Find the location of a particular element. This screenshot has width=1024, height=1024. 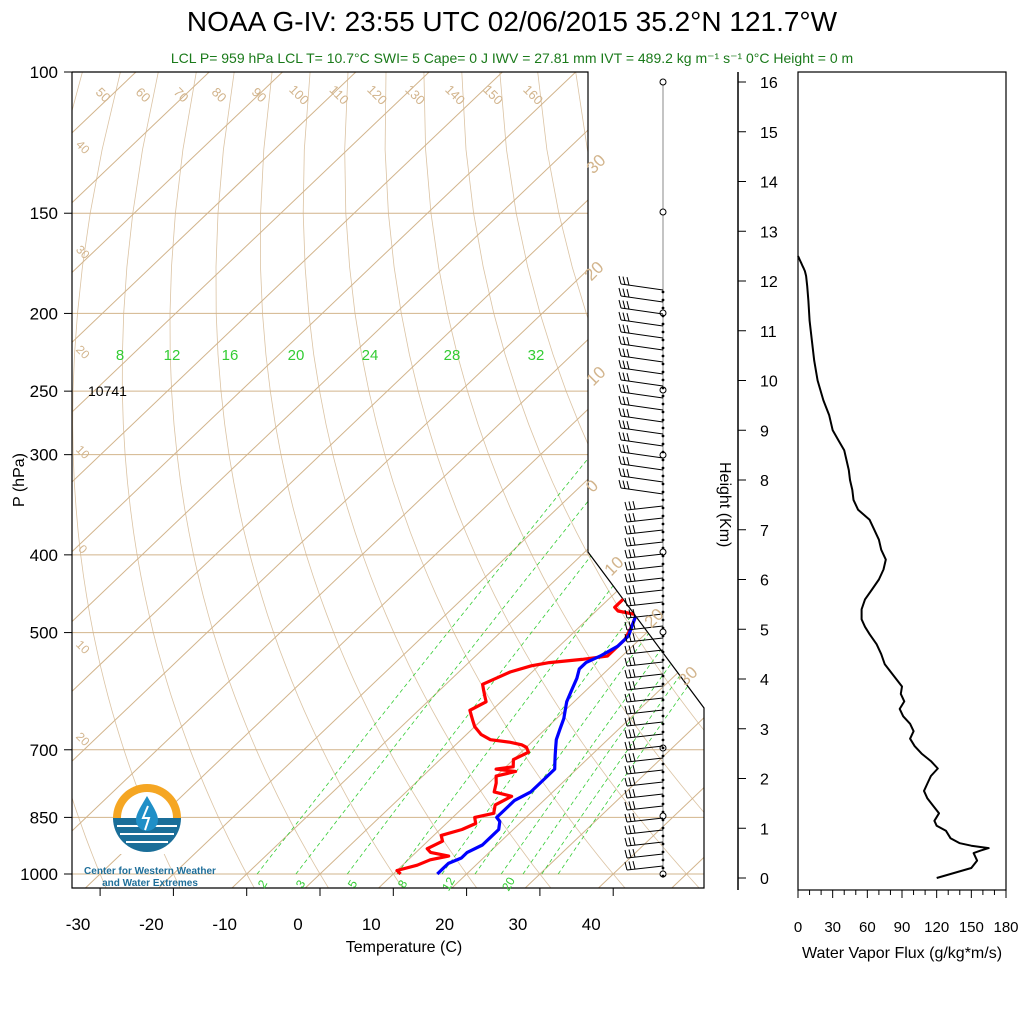

flux-line is located at coordinates (893, 567).